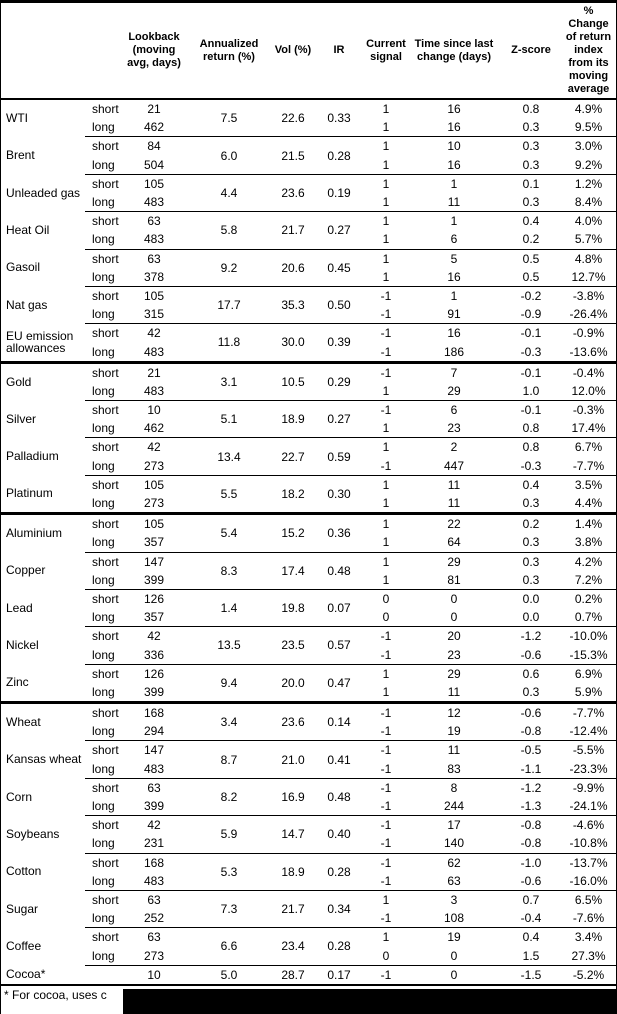  I want to click on commodity-name: Unleaded gas, so click(43, 192).